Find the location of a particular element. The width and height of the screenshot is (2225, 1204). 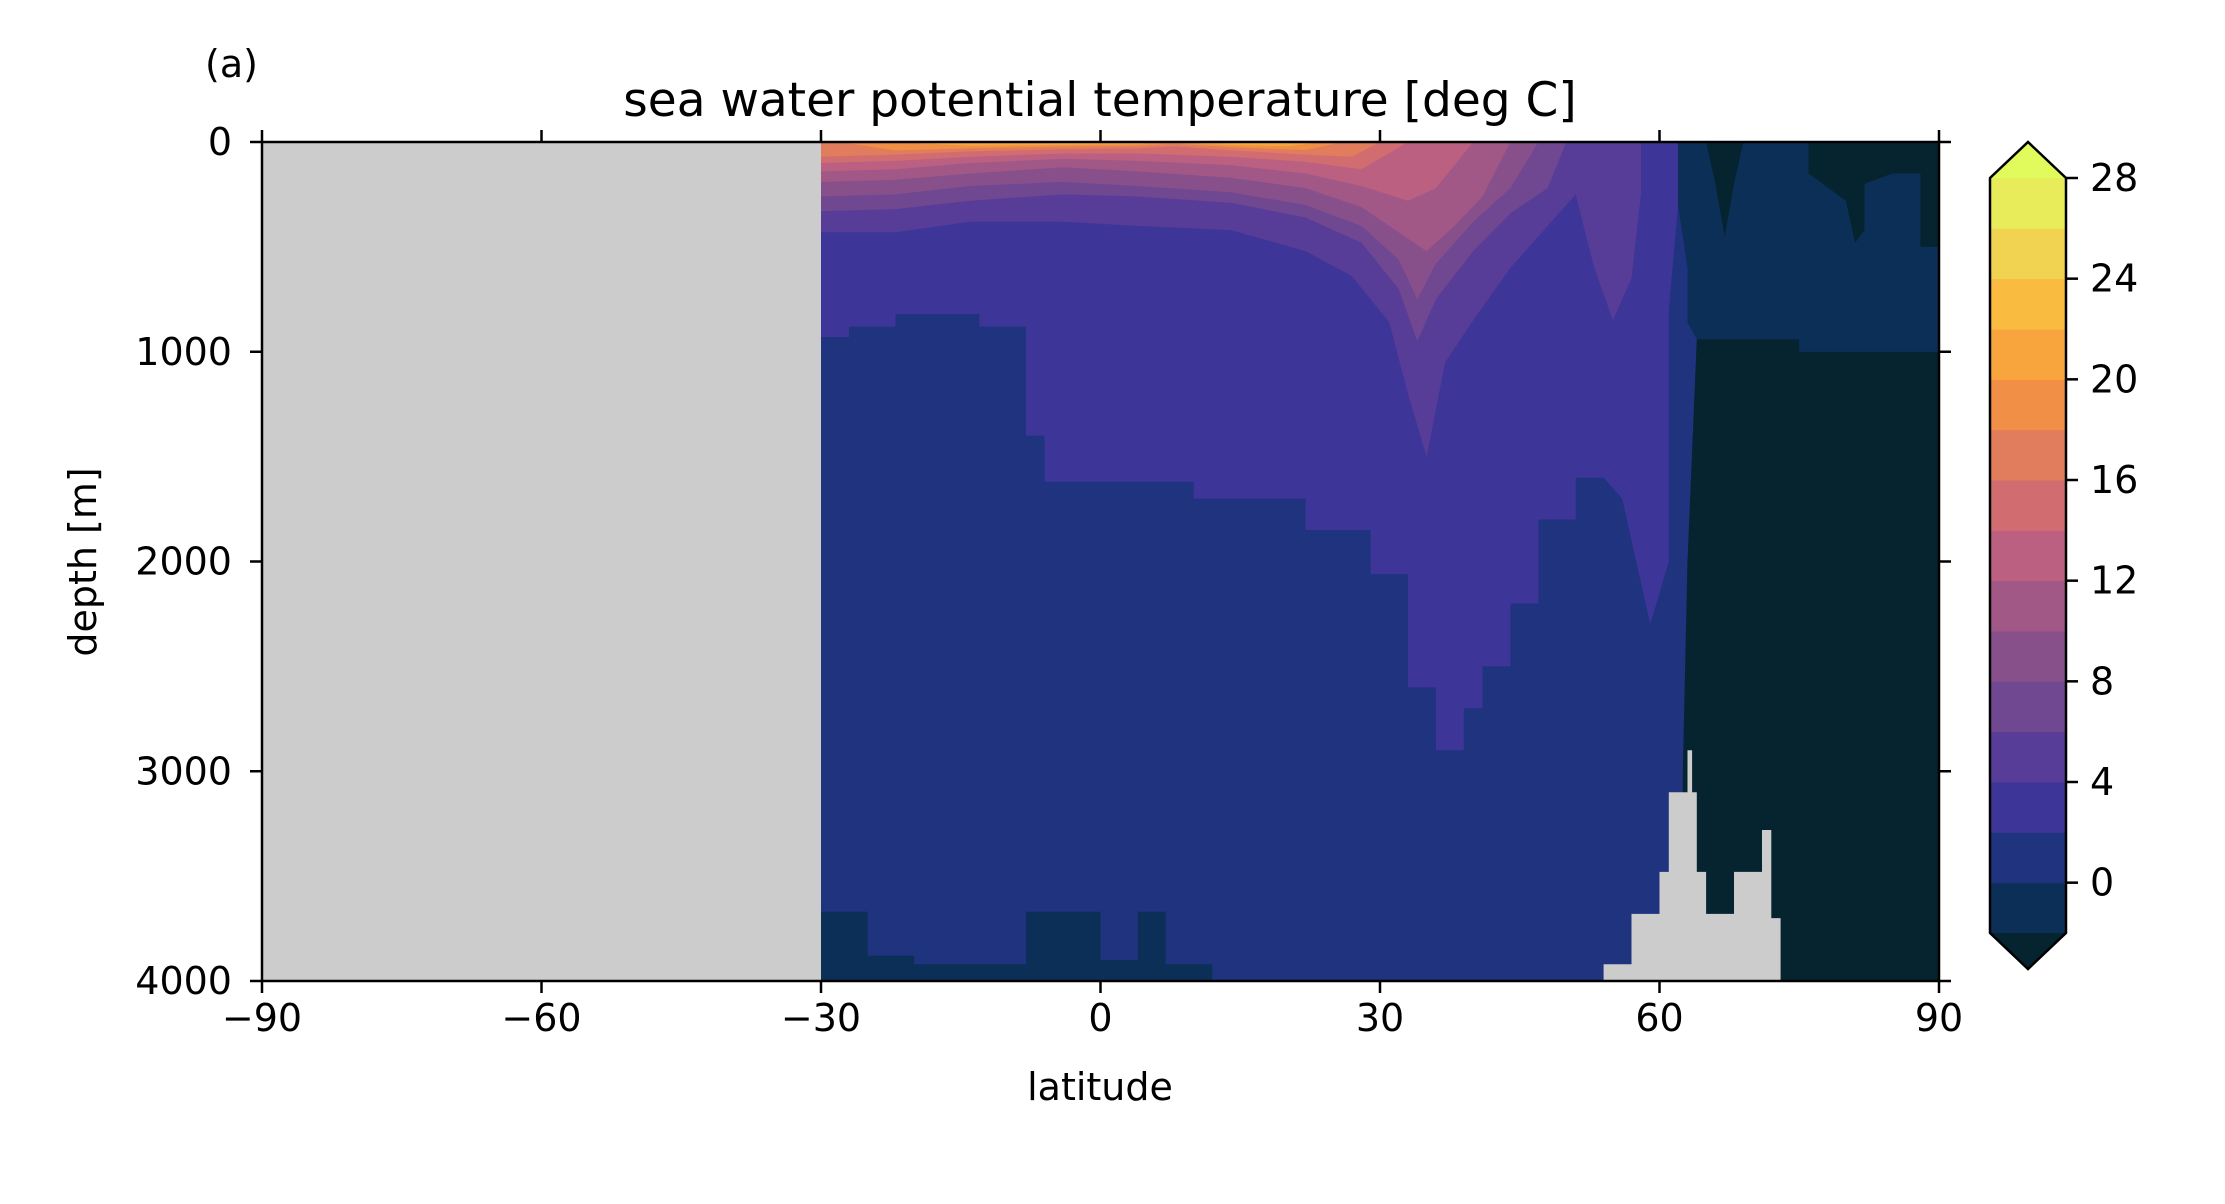

panel-label: (a) is located at coordinates (231, 64).